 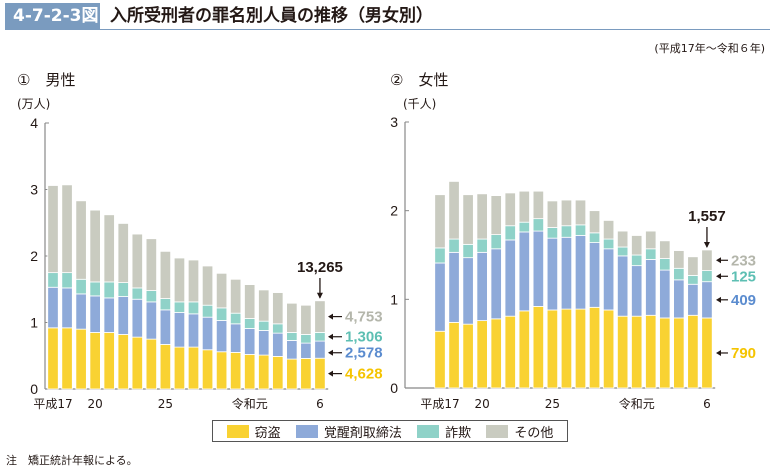 What do you see at coordinates (637, 403) in the screenshot?
I see `x-tick-label-female: 令和元` at bounding box center [637, 403].